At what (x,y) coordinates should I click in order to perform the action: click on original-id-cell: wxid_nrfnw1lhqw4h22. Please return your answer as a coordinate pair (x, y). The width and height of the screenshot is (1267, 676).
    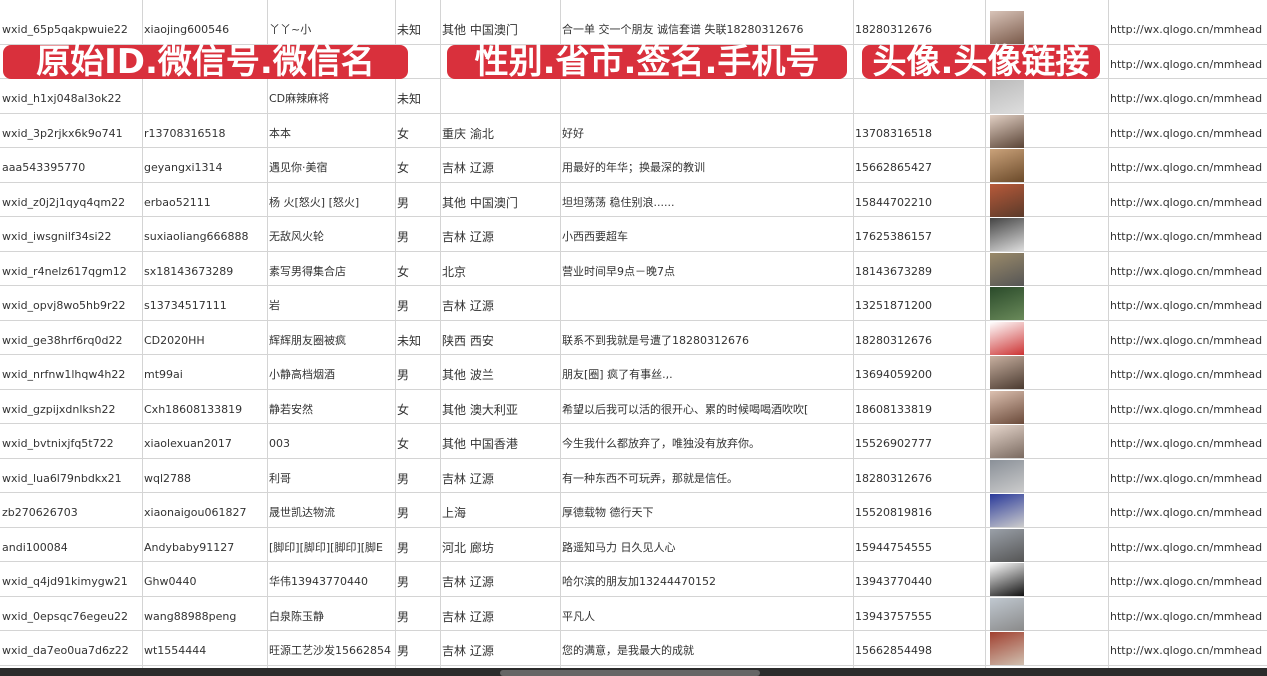
    Looking at the image, I should click on (64, 374).